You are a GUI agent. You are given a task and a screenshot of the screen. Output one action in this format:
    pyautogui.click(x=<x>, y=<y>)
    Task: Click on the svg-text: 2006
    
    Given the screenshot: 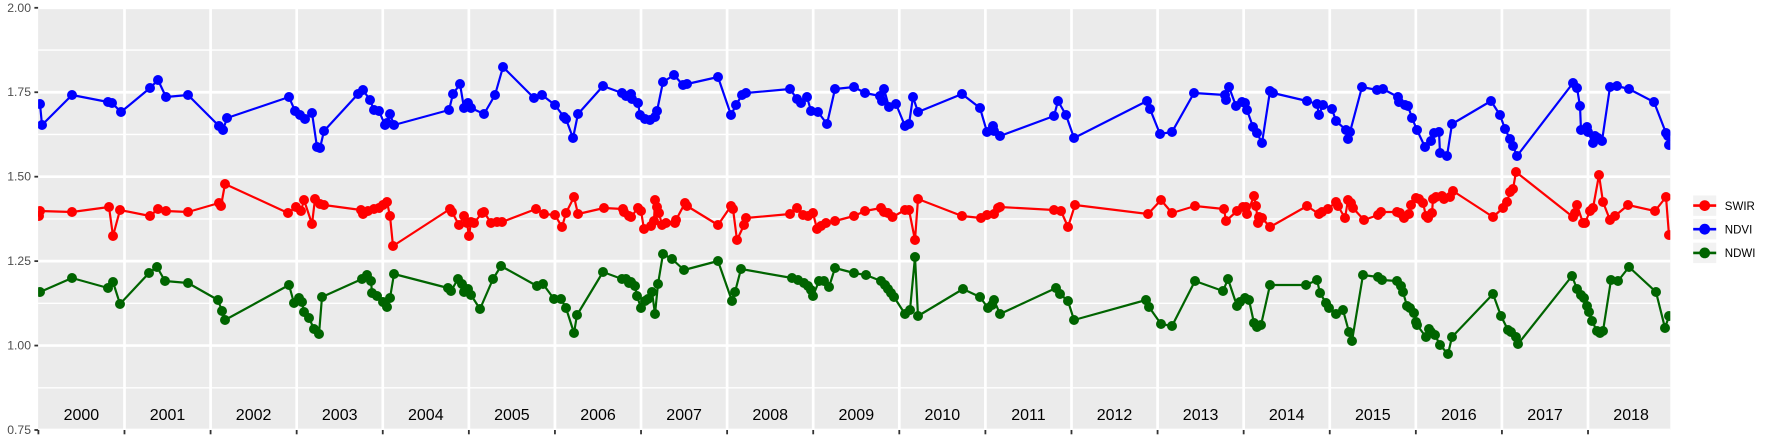 What is the action you would take?
    pyautogui.click(x=598, y=415)
    